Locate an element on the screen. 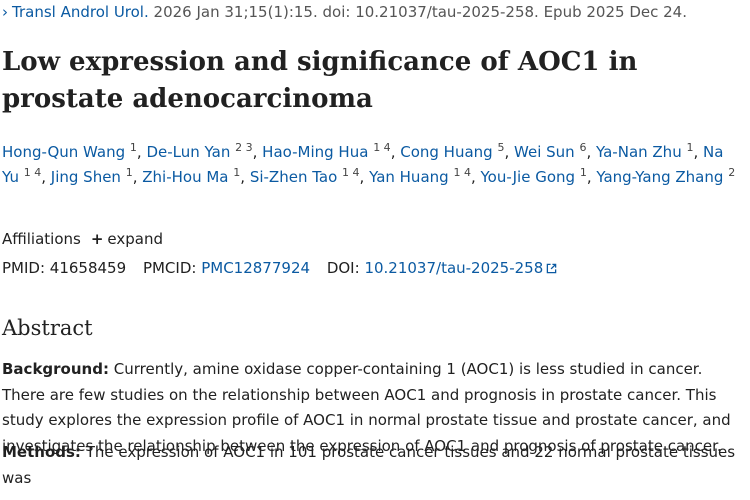  author-link: Si-Zhen Tao is located at coordinates (293, 177).